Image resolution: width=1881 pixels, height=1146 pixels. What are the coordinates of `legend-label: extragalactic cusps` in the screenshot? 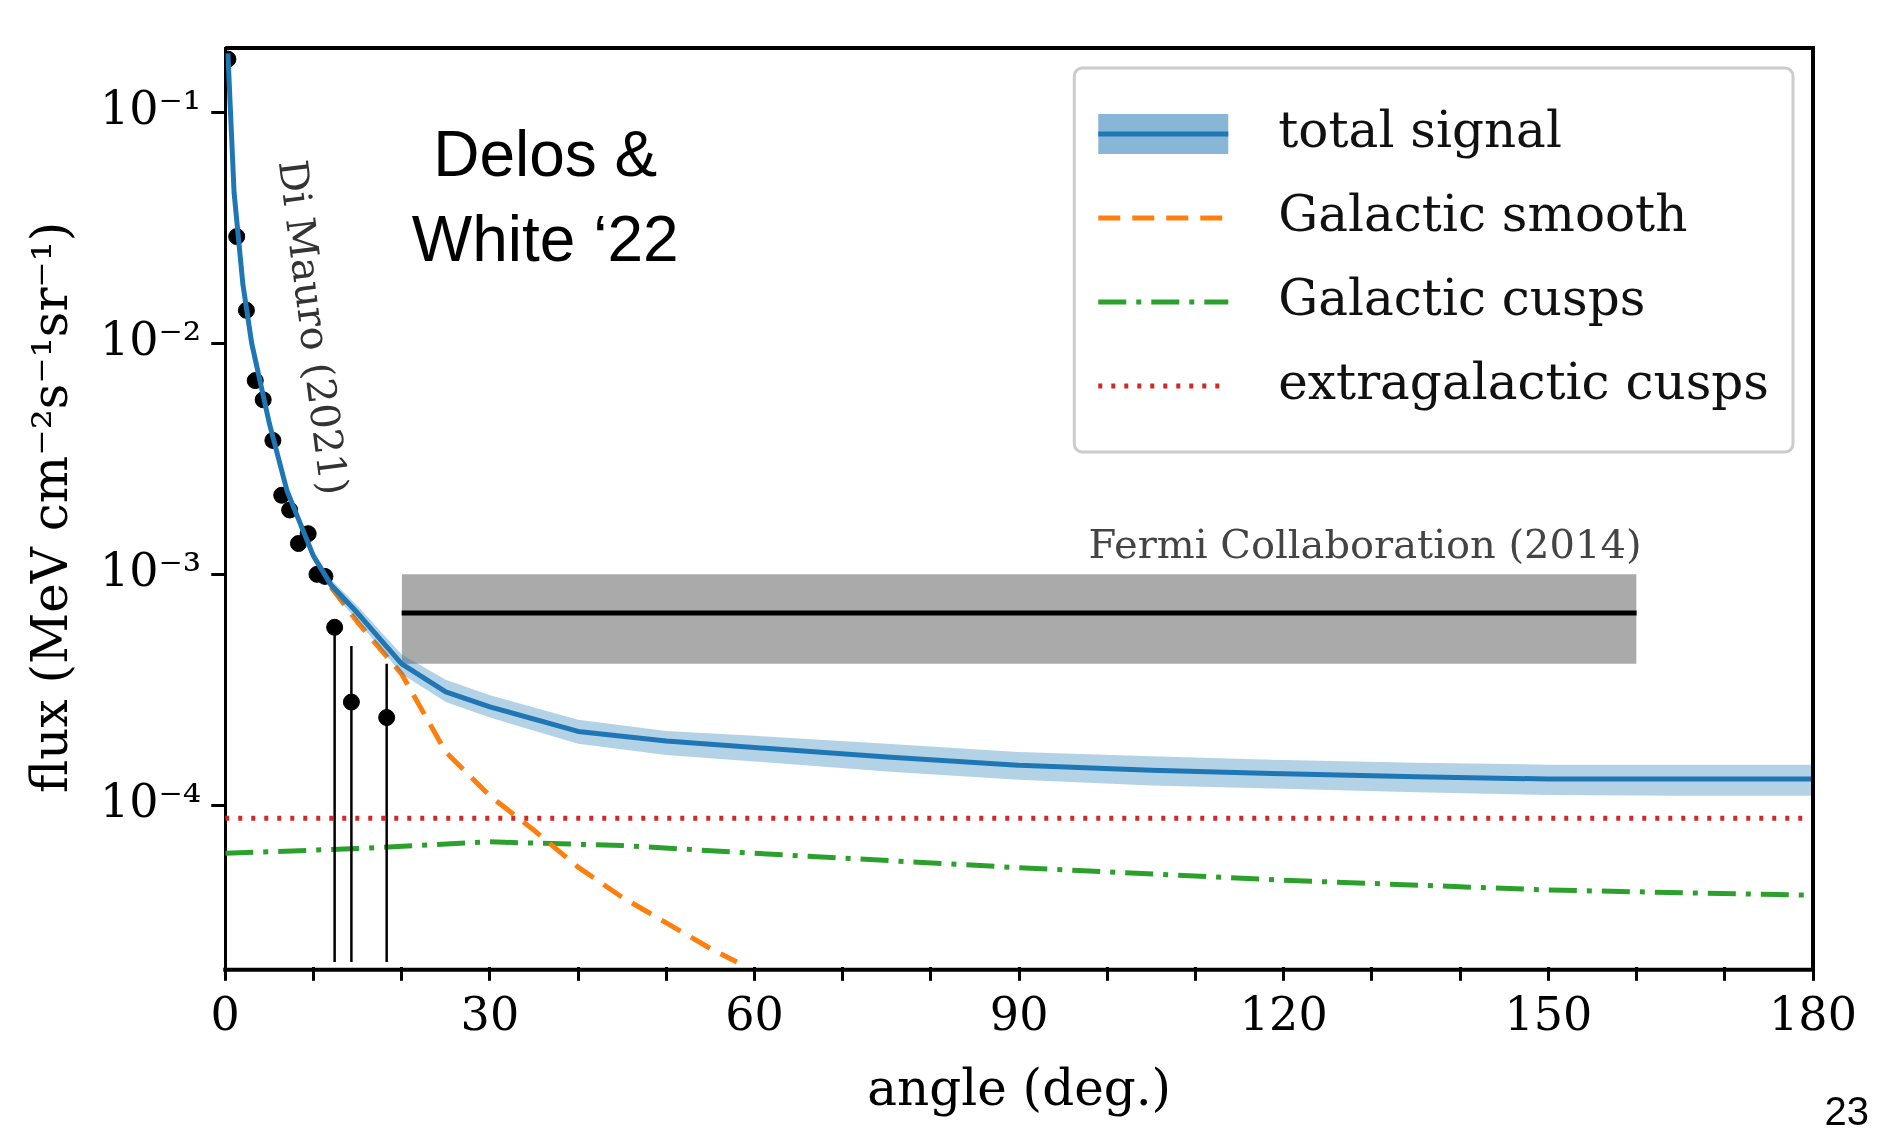 It's located at (1524, 381).